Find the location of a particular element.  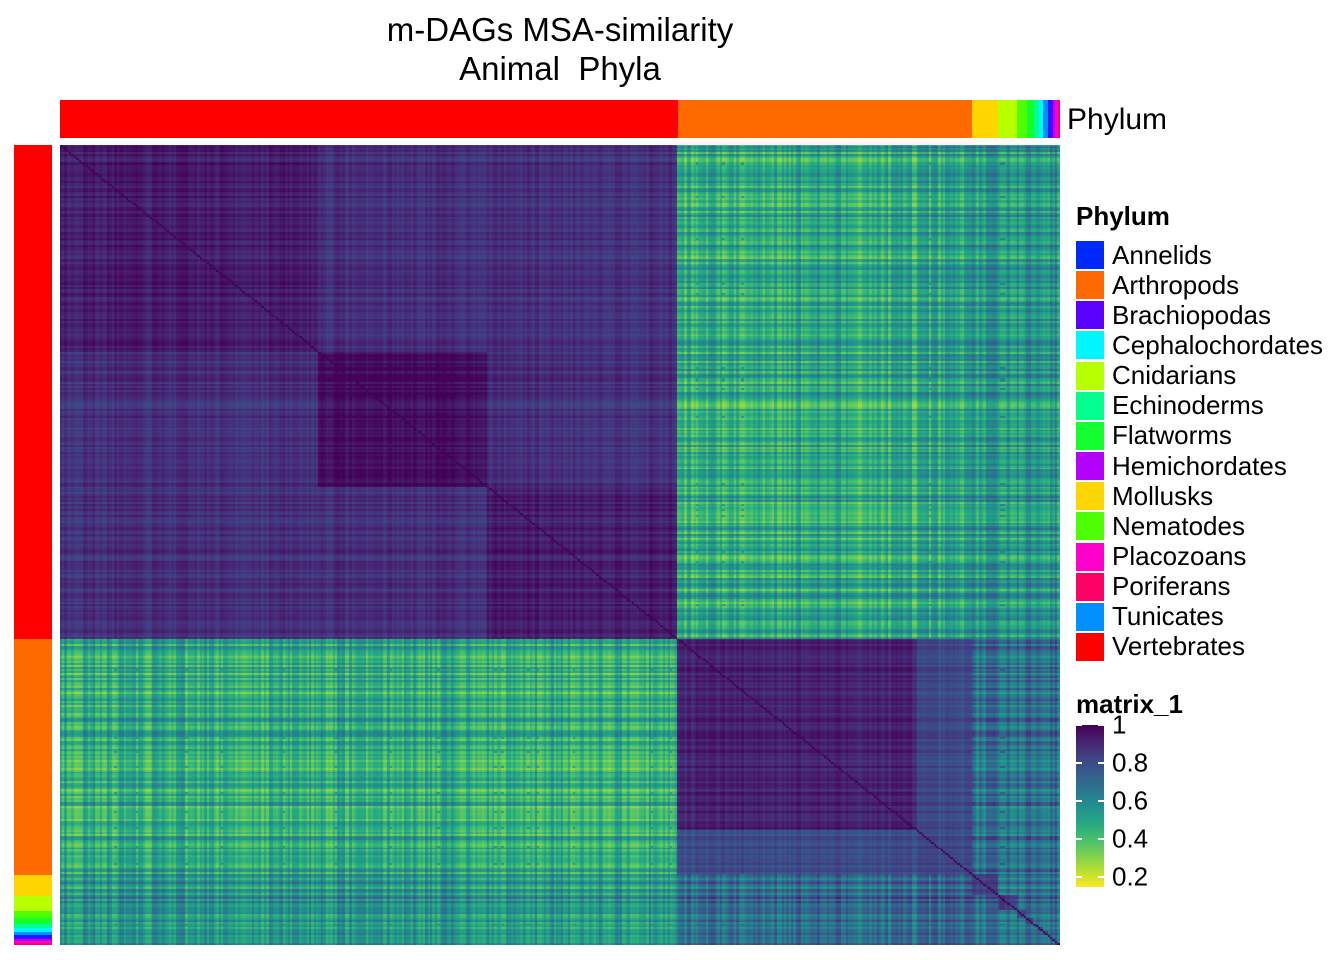

legend-label: Flatworms is located at coordinates (1172, 435).